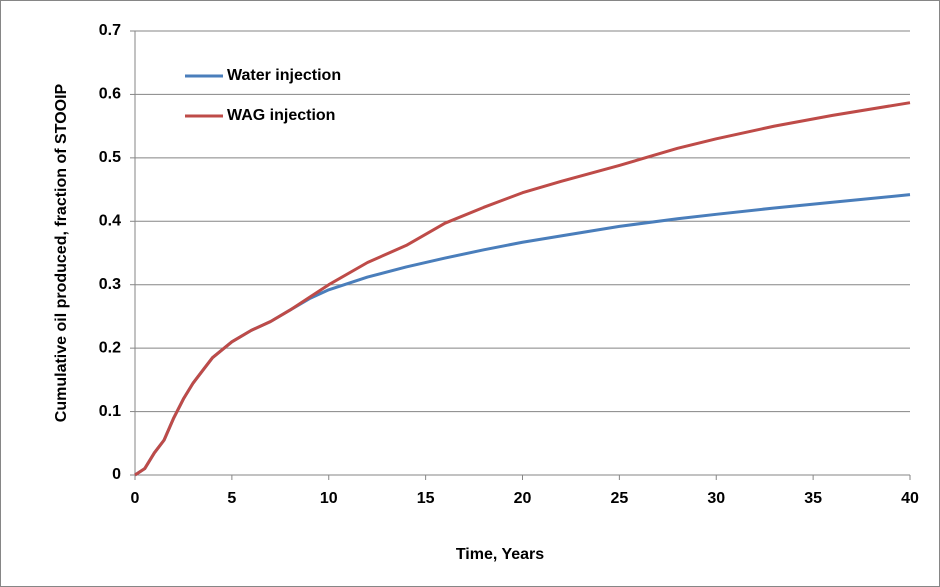 This screenshot has width=940, height=587. I want to click on y-tick-label: 0.6, so click(110, 94).